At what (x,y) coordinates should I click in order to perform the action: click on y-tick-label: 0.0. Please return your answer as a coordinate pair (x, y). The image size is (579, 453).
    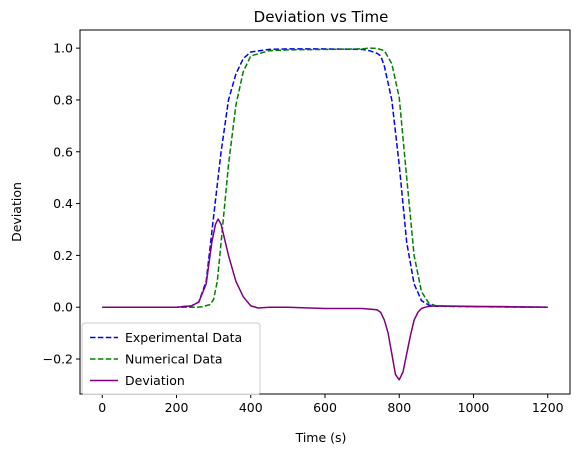
    Looking at the image, I should click on (63, 307).